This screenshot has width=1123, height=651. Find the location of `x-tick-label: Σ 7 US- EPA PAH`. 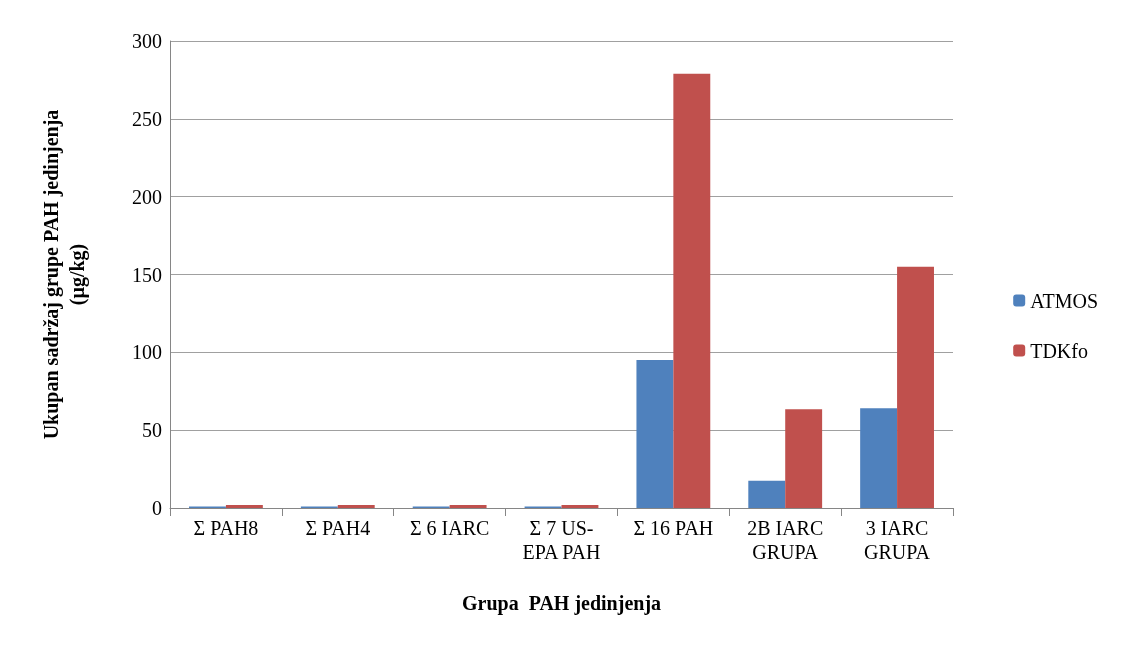

x-tick-label: Σ 7 US- EPA PAH is located at coordinates (561, 540).